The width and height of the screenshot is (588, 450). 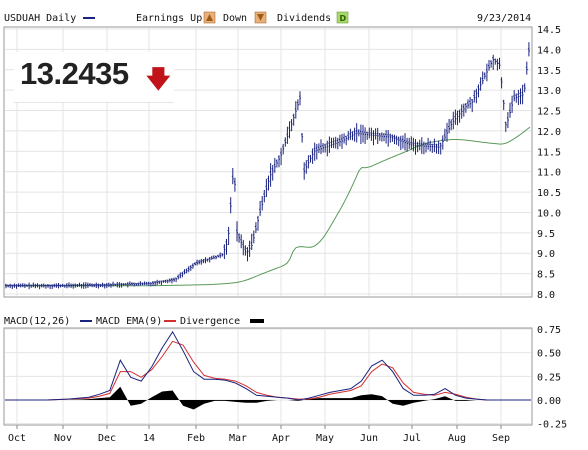 I want to click on price-y-tick-label: 10.0, so click(x=549, y=213).